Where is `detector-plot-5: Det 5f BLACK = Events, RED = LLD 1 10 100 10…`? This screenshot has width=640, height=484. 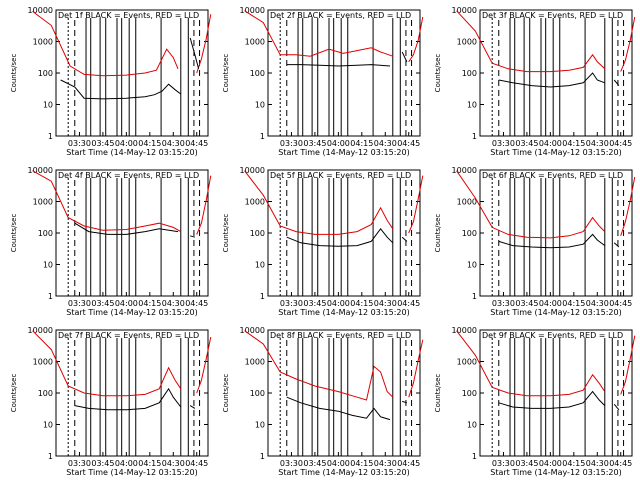
detector-plot-5: Det 5f BLACK = Events, RED = LLD 1 10 100 10… is located at coordinates (323, 241).